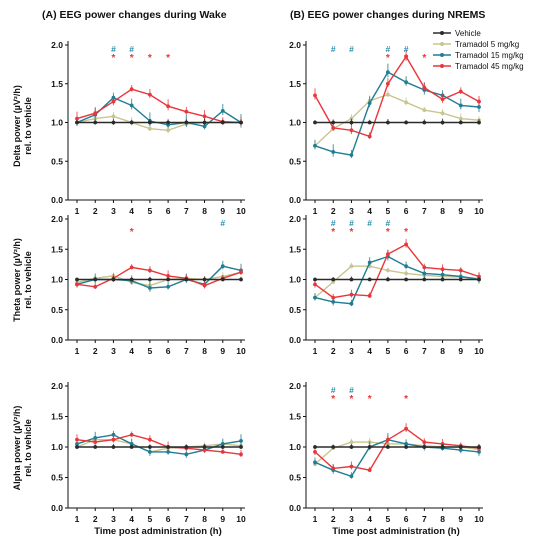 Image resolution: width=550 pixels, height=541 pixels. What do you see at coordinates (386, 452) in the screenshot?
I see `panel-nrems-alpha: 0.00.51.01.52.01 2 3 4 5 6 7 8 9 10# #* * * *` at bounding box center [386, 452].